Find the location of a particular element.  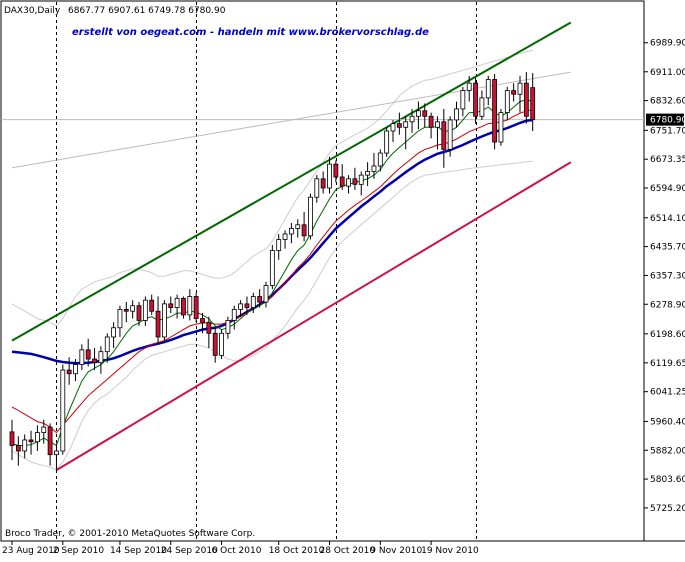

y-tick-label: 6435.70 is located at coordinates (667, 248).